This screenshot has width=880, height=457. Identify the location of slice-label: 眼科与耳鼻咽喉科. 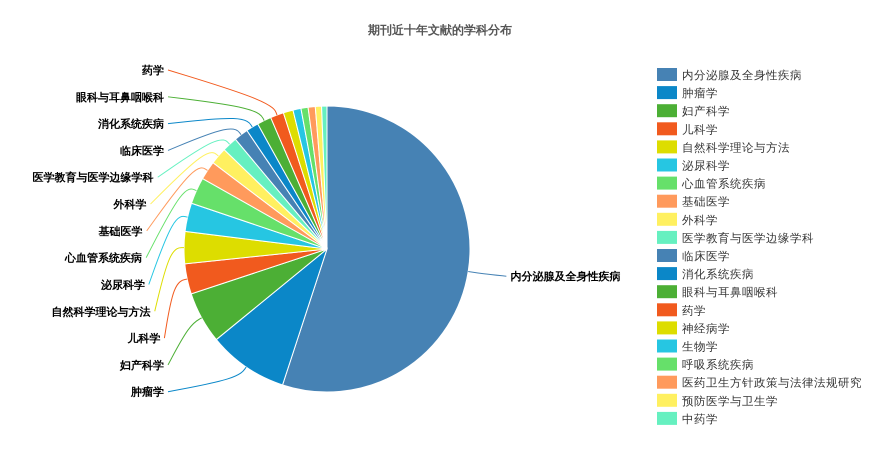
(120, 97).